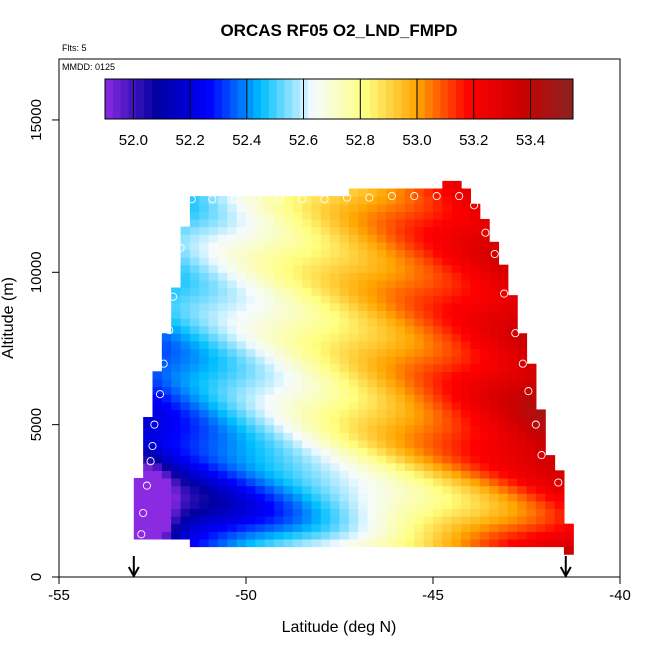 The height and width of the screenshot is (655, 650). I want to click on flight-track-point, so click(324, 199).